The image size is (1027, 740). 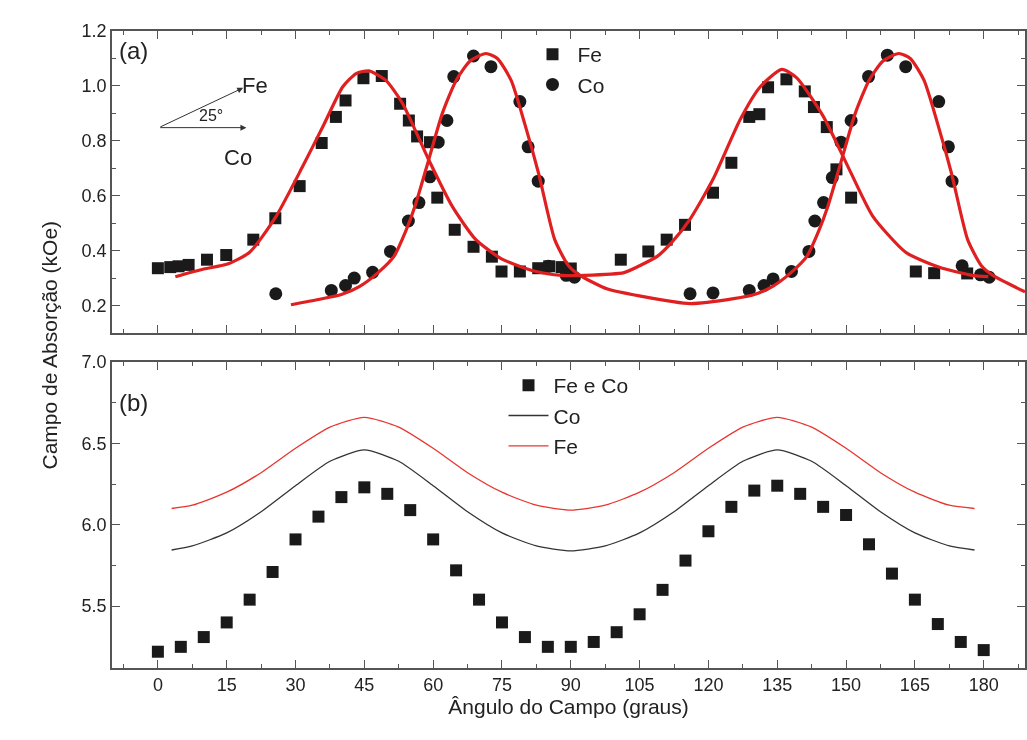 What do you see at coordinates (433, 685) in the screenshot?
I see `x-tick-label: 60` at bounding box center [433, 685].